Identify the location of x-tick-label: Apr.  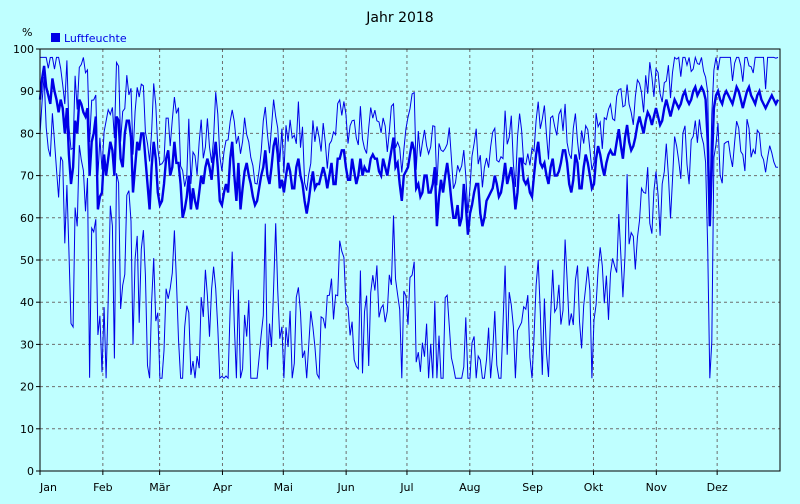
(223, 487).